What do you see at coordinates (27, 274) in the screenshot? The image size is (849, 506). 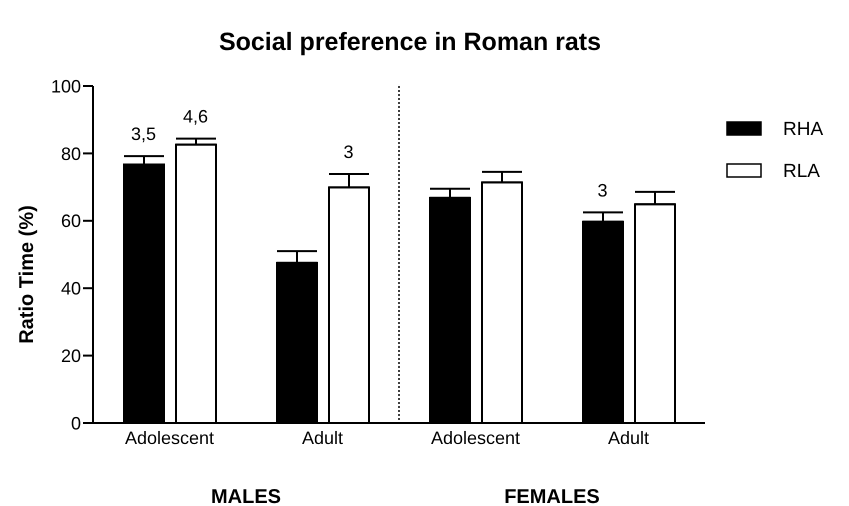 I see `y-axis-title: Ratio Time (%)` at bounding box center [27, 274].